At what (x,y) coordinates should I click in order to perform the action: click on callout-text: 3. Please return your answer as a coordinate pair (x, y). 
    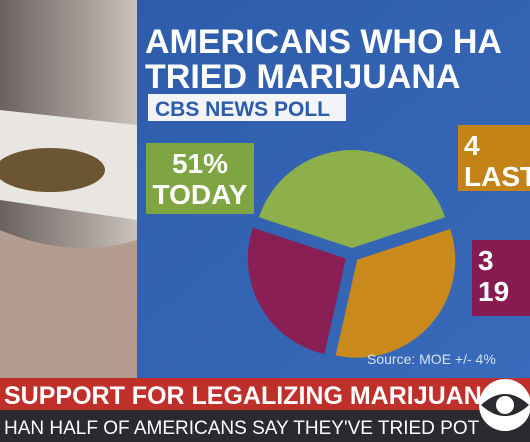
    Looking at the image, I should click on (486, 260).